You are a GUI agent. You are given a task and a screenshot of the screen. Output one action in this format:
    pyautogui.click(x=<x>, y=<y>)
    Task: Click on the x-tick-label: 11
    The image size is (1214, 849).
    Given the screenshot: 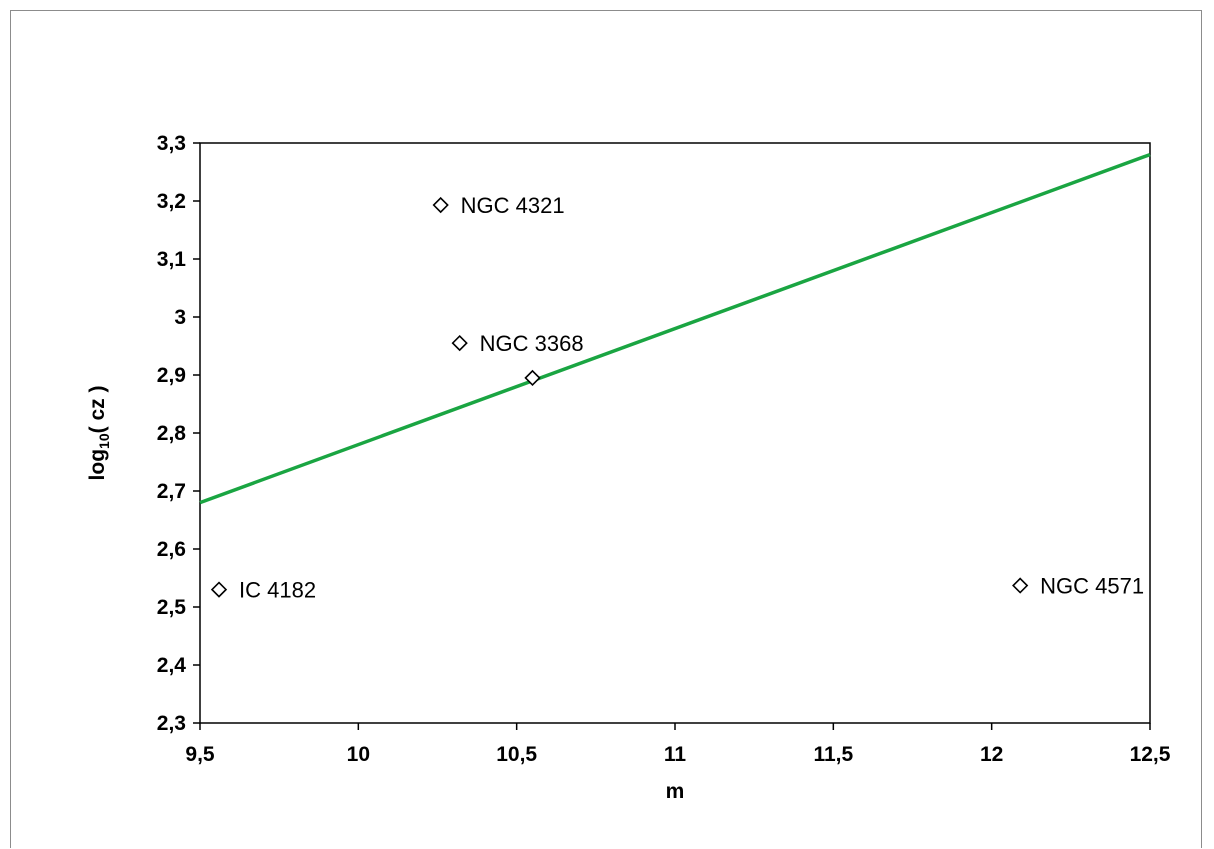 What is the action you would take?
    pyautogui.click(x=675, y=754)
    